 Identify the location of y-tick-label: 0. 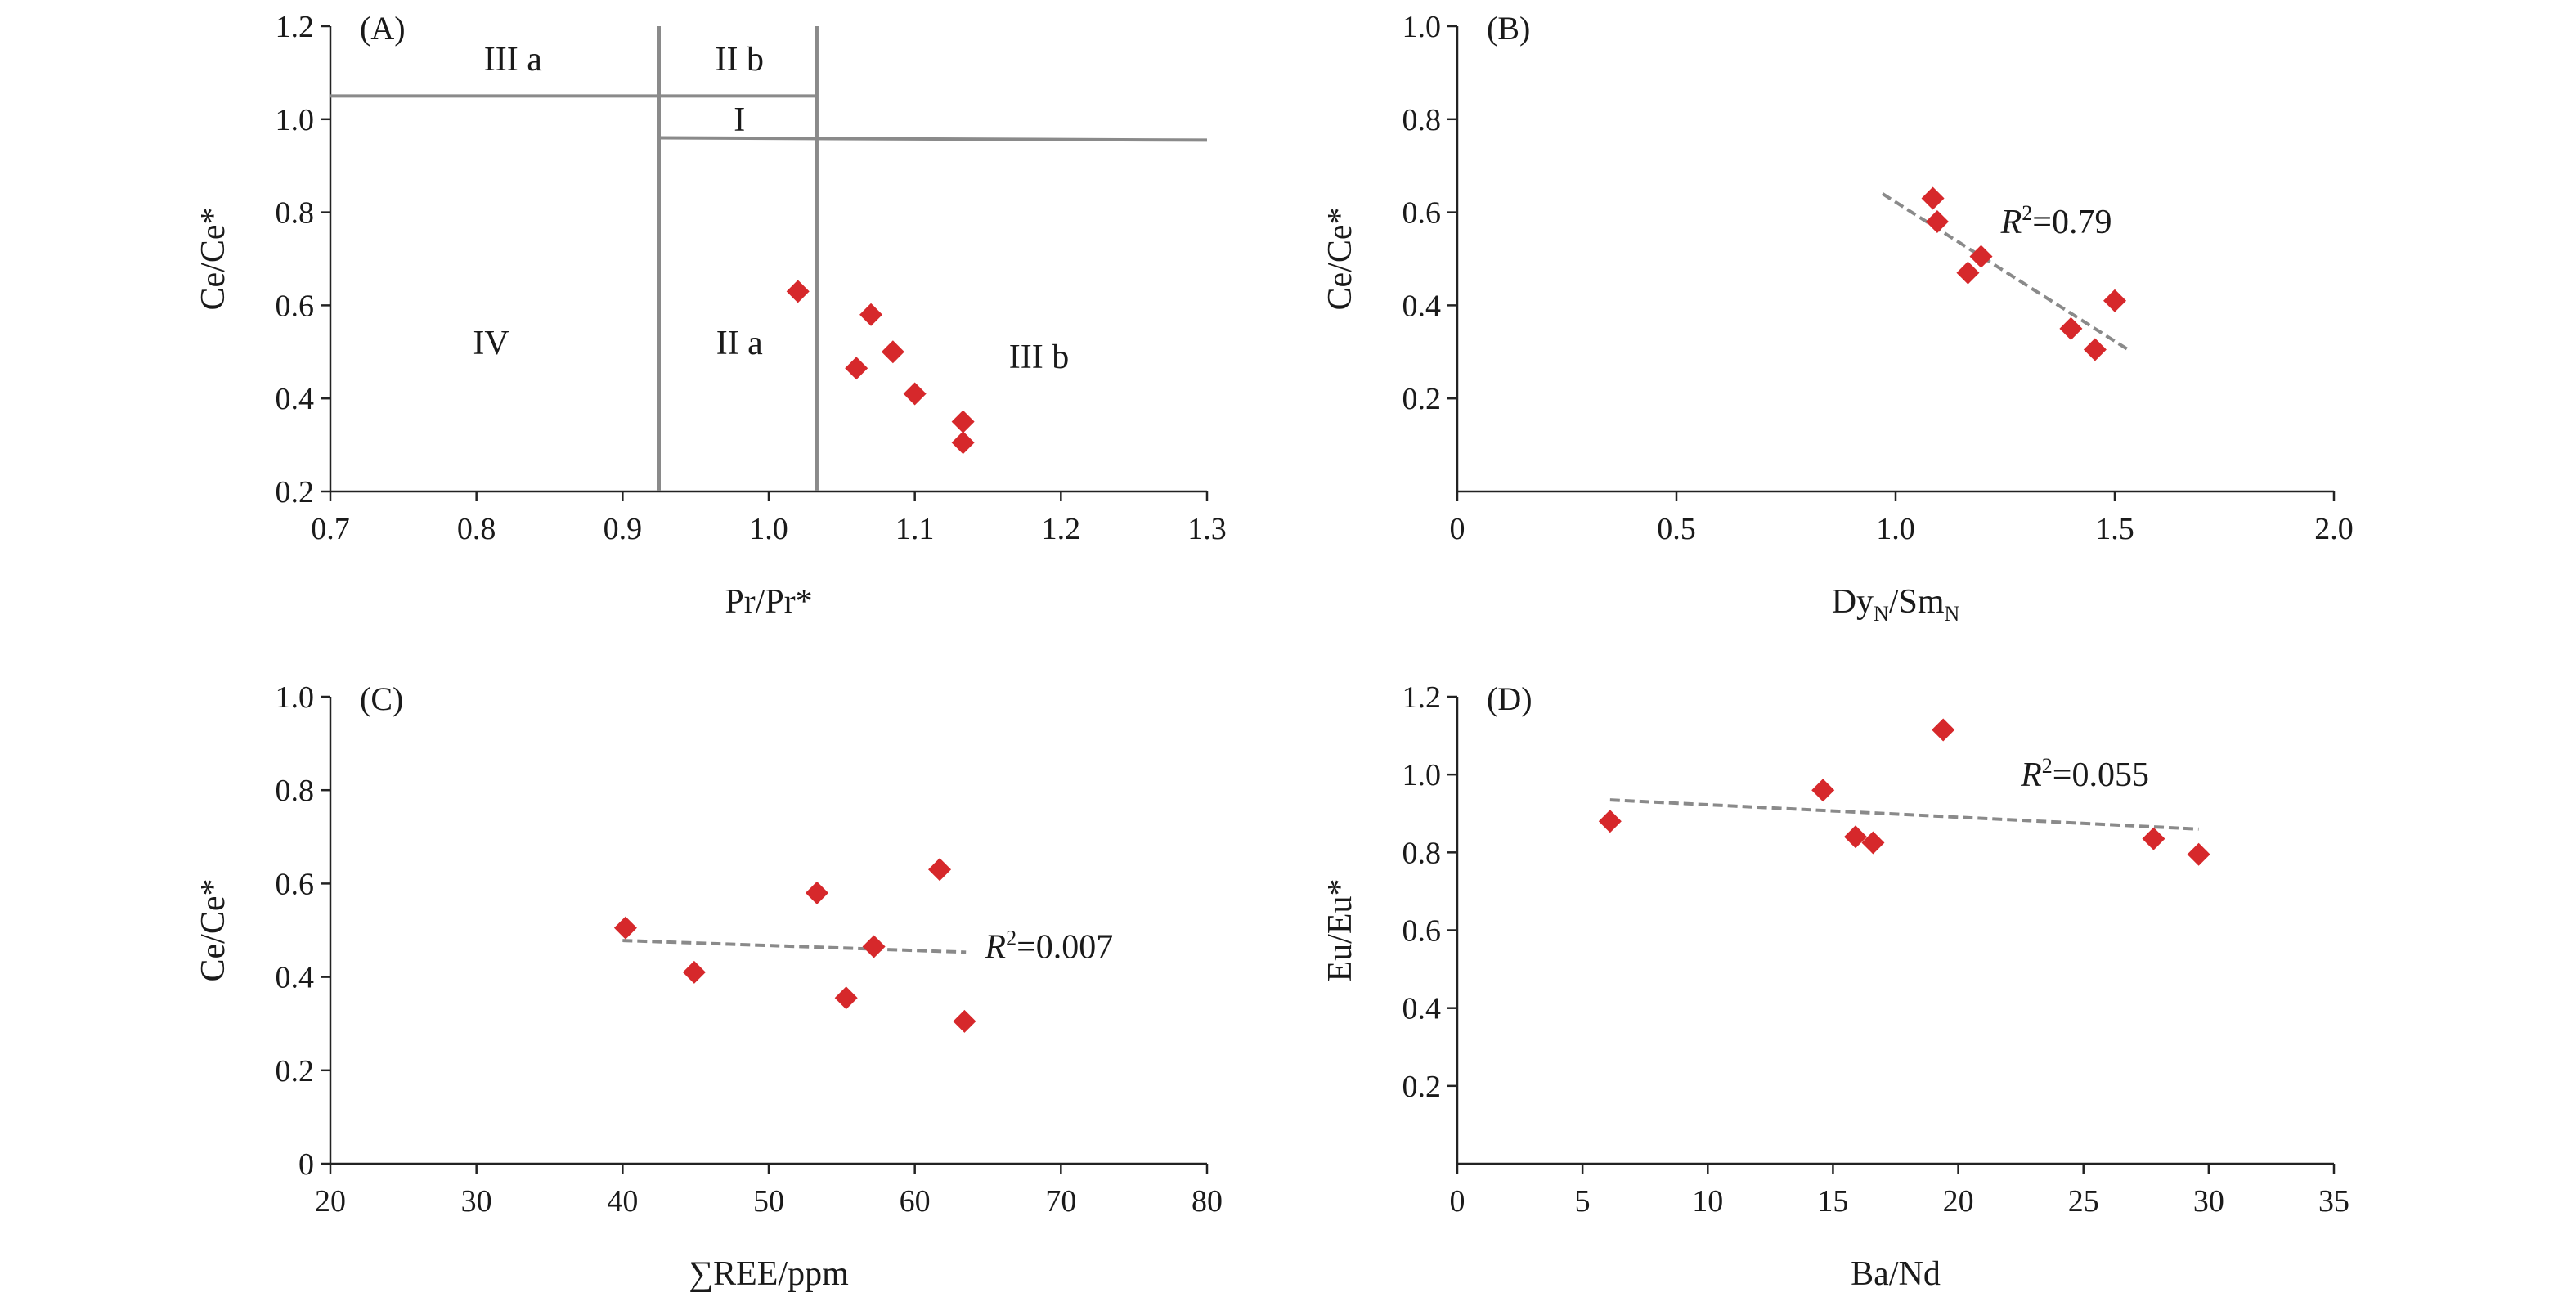
(306, 1164).